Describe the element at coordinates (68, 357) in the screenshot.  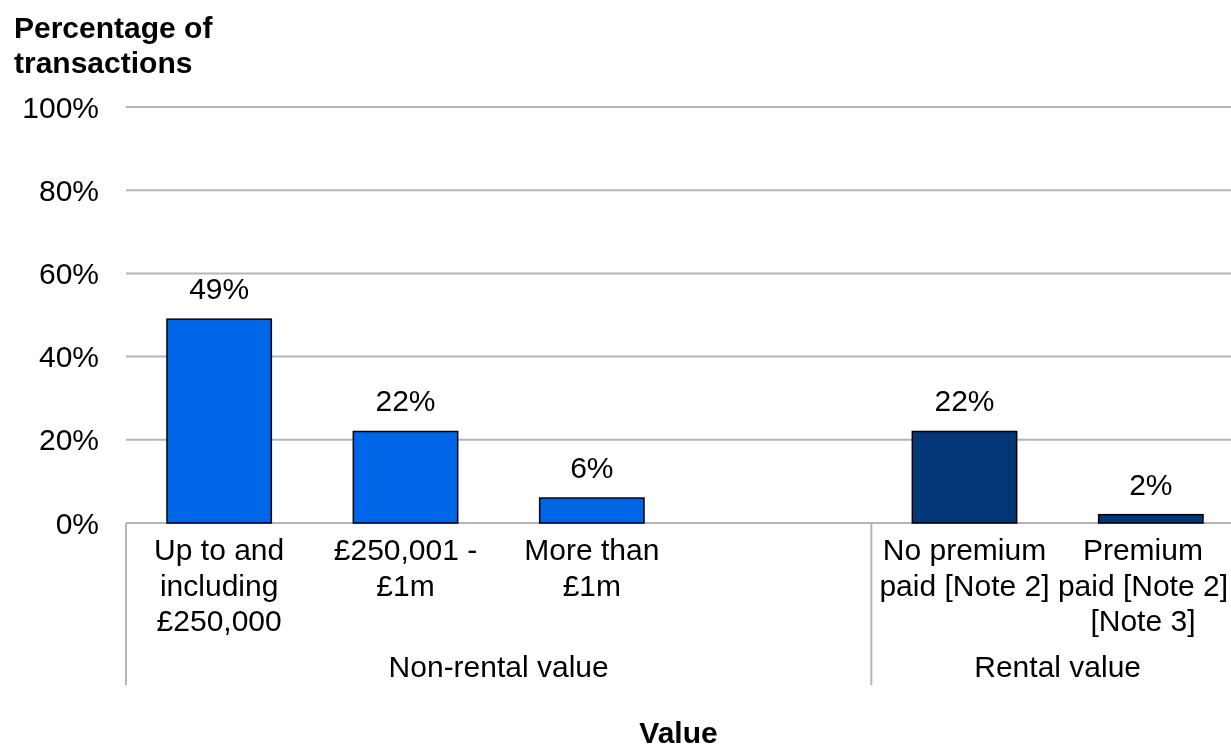
I see `y-tick-label: 40%` at that location.